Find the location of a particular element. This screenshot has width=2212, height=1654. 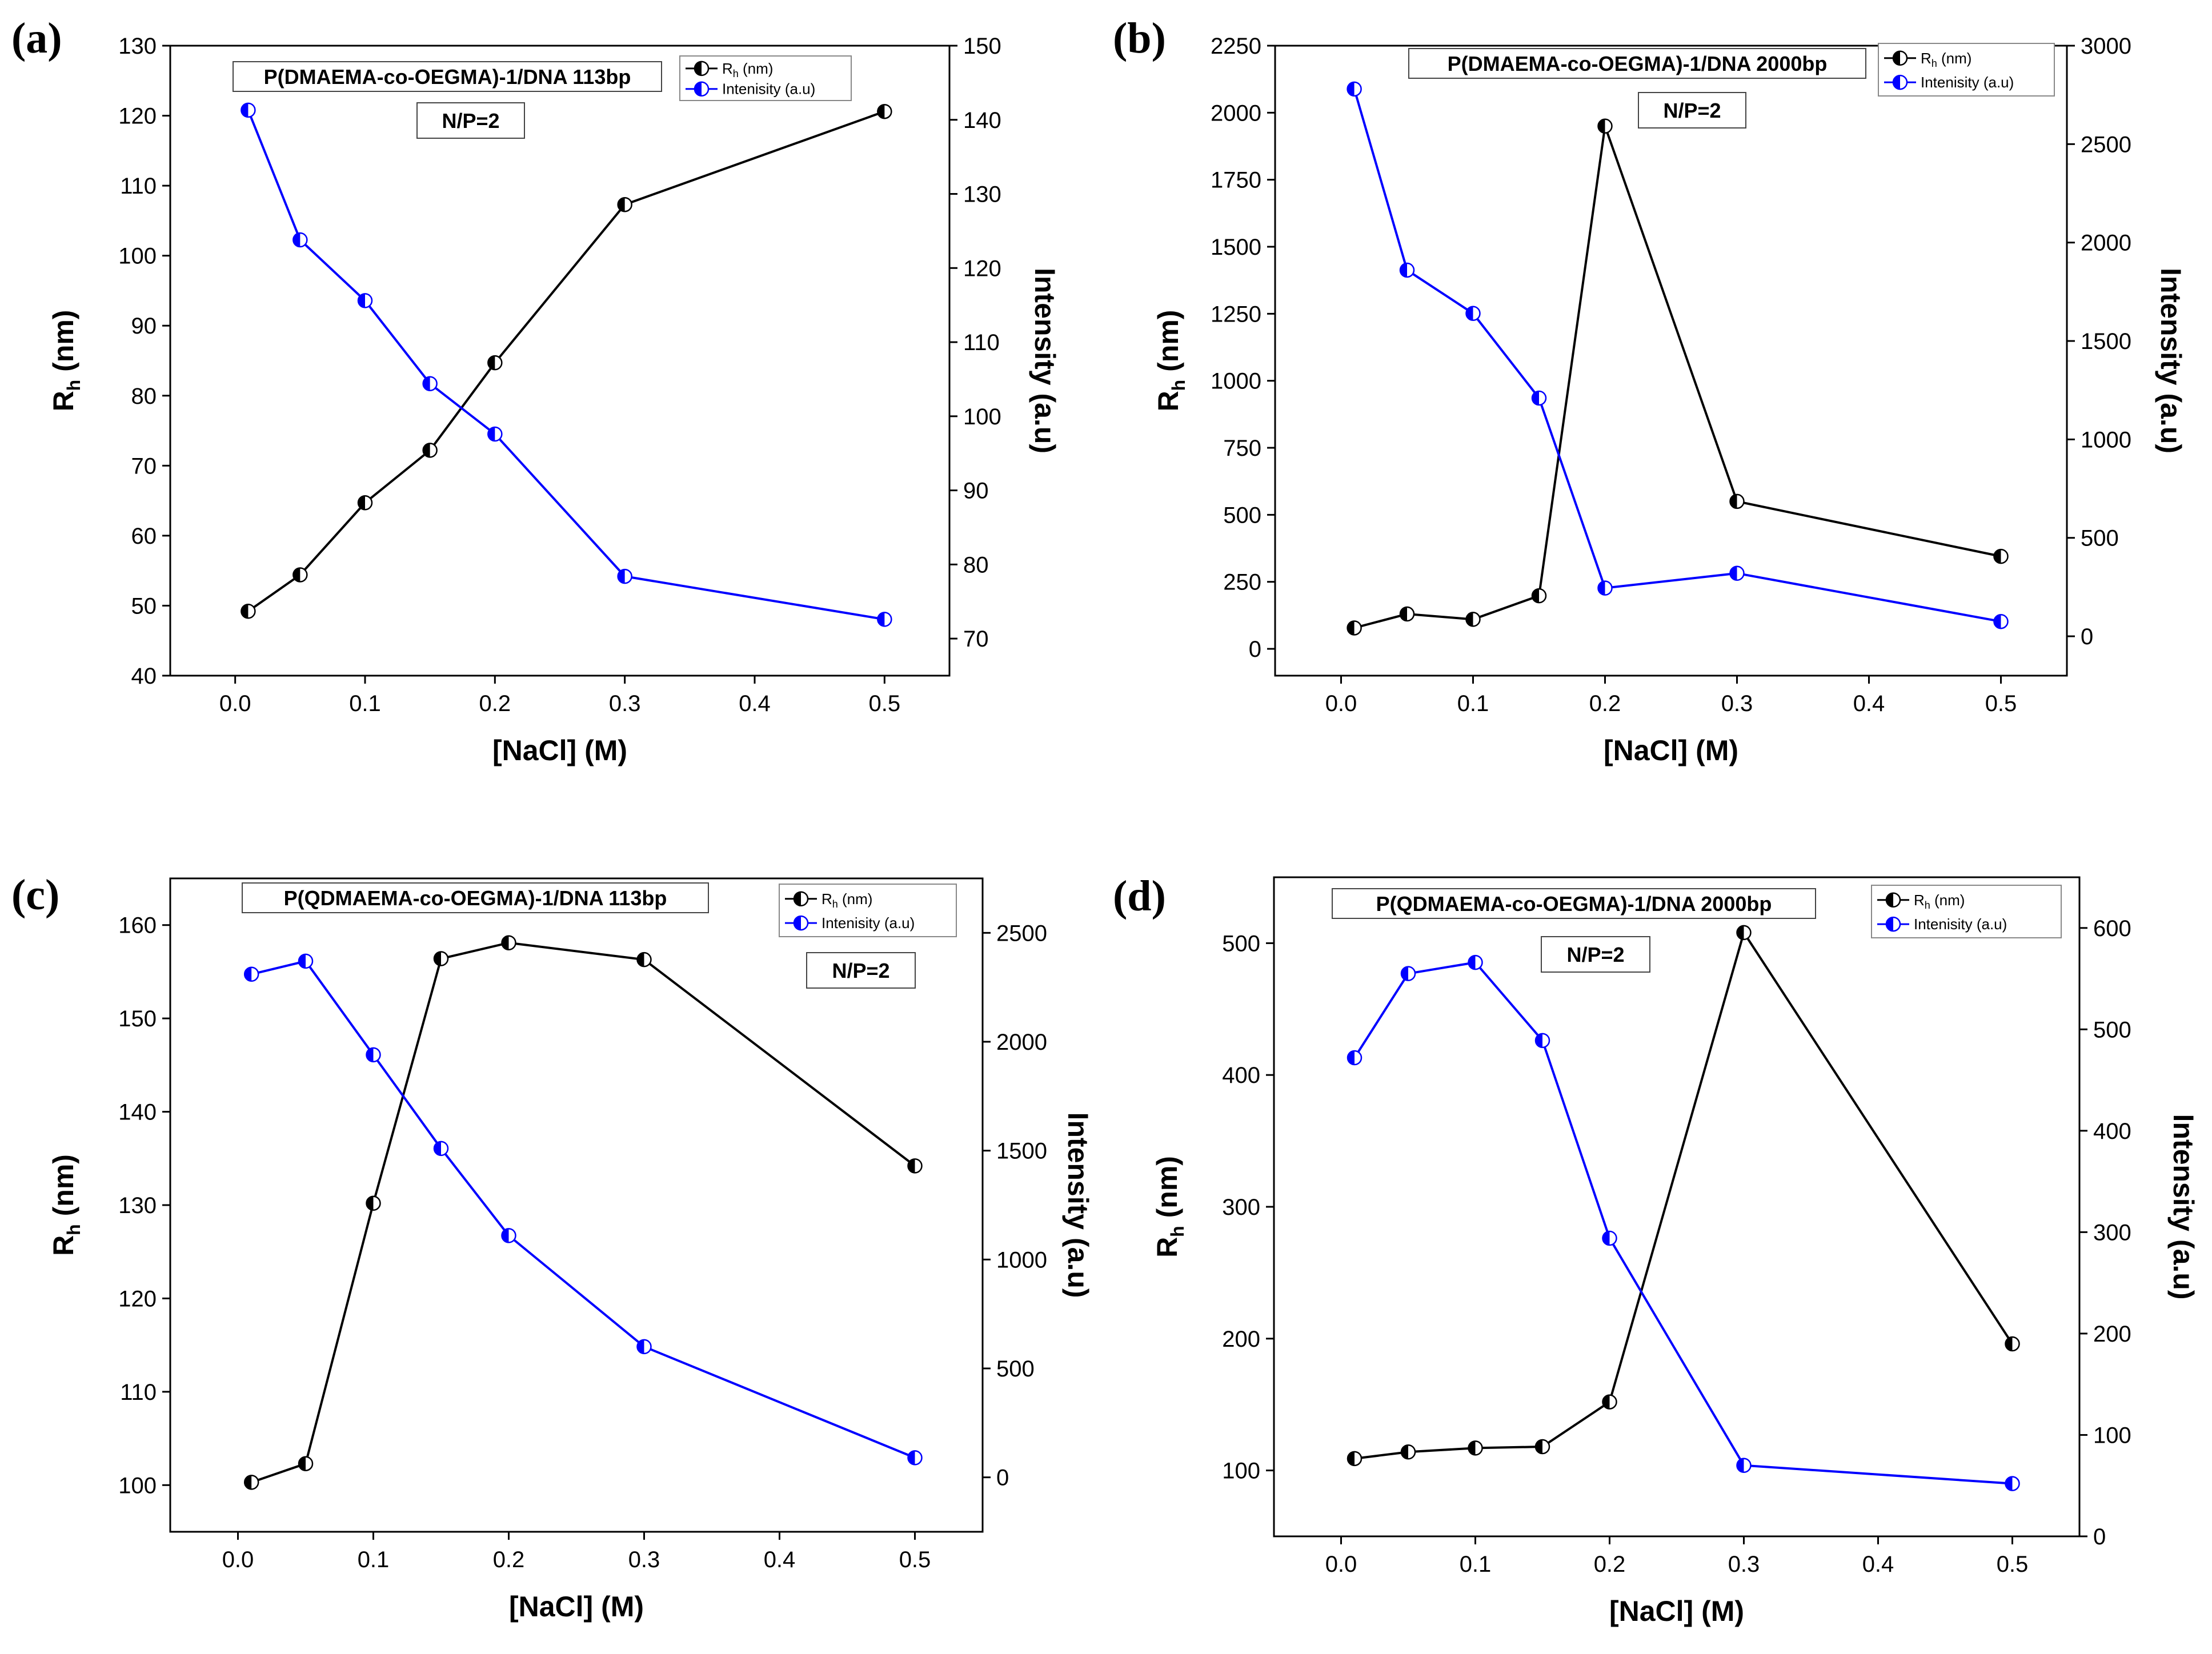

y-tick-label: 50 is located at coordinates (144, 606).